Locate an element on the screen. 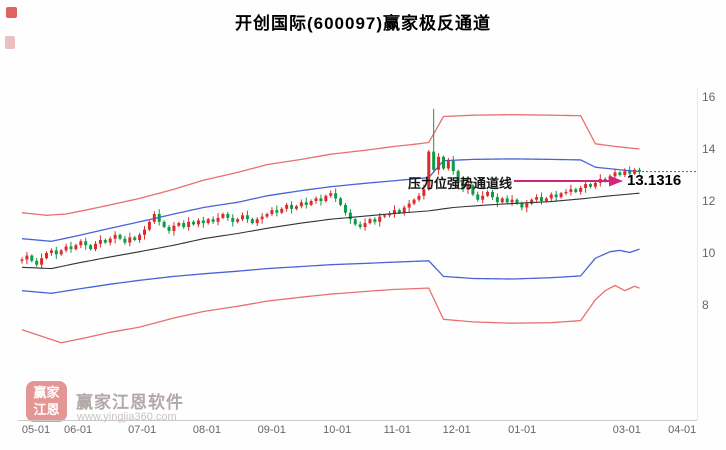 Image resolution: width=726 pixels, height=450 pixels. svg-text: 07-01 is located at coordinates (142, 430).